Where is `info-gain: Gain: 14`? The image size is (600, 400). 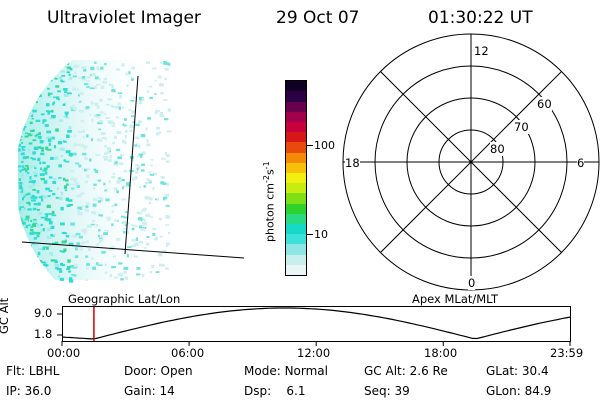
info-gain: Gain: 14 is located at coordinates (149, 391).